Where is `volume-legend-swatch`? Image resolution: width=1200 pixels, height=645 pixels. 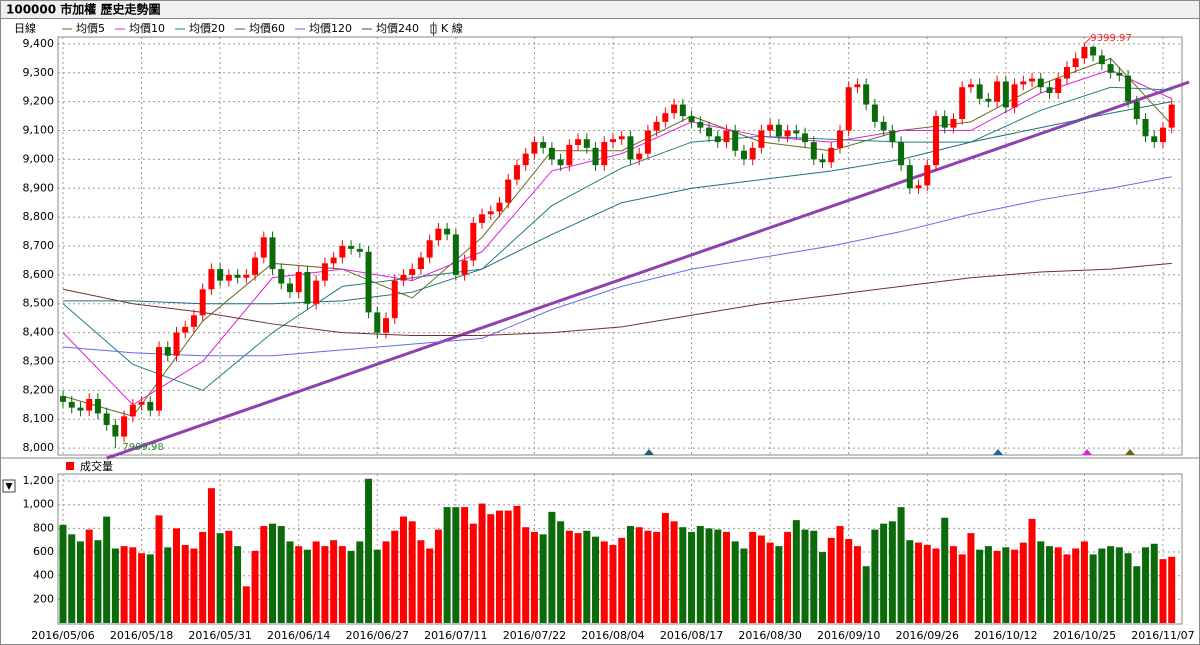
volume-legend-swatch is located at coordinates (70, 466).